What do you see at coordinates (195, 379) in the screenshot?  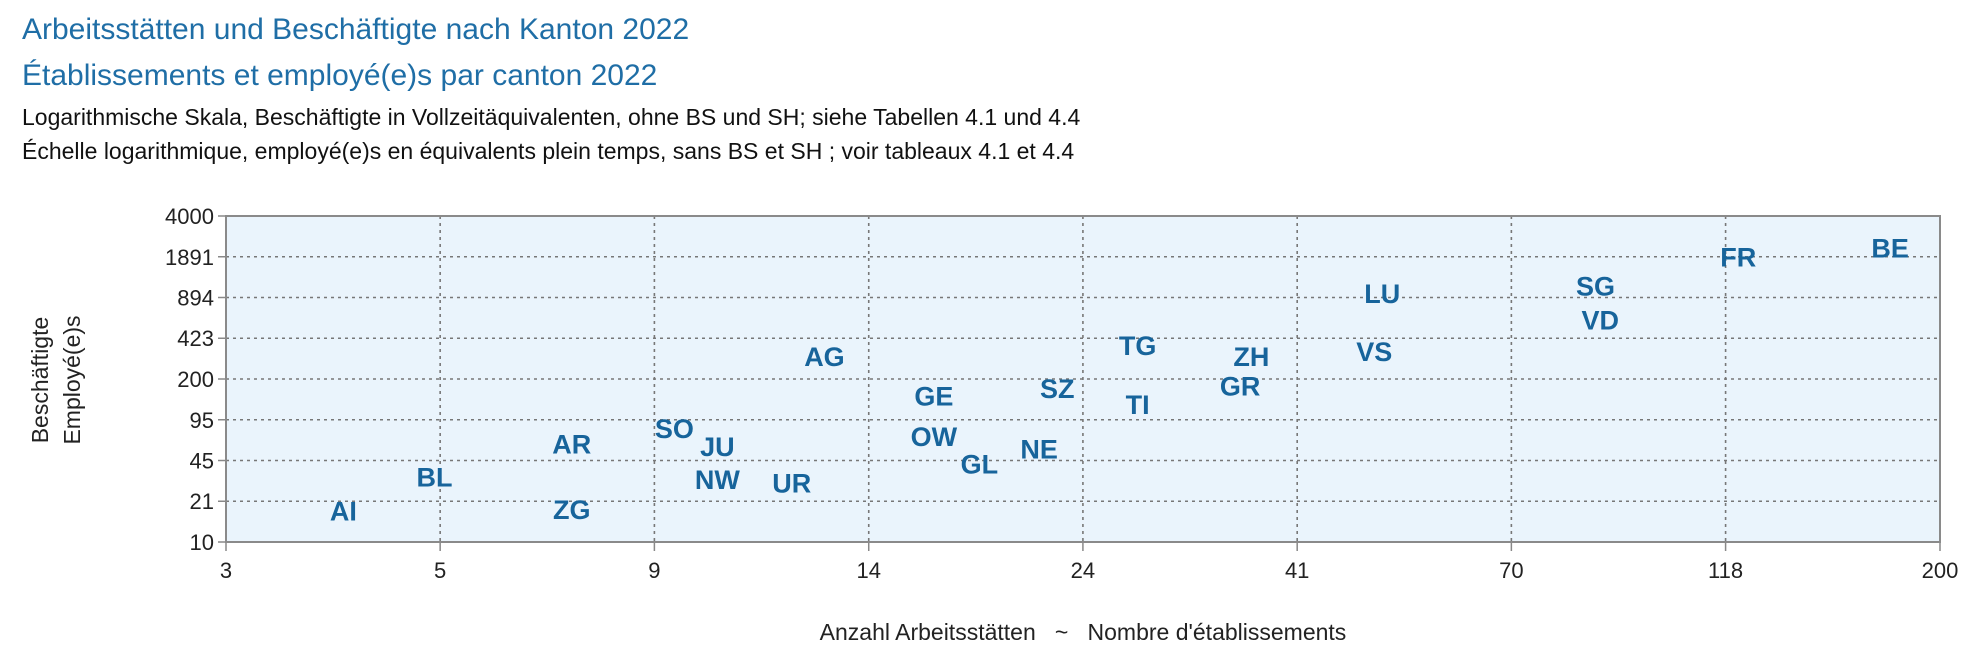 I see `y-tick-label: 200` at bounding box center [195, 379].